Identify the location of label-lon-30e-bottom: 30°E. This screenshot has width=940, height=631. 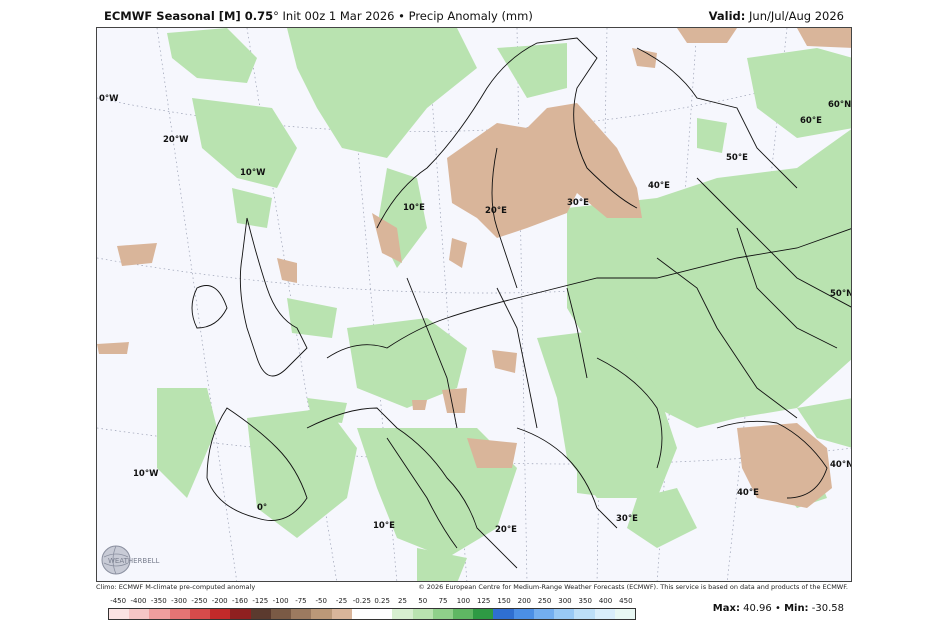
(627, 519).